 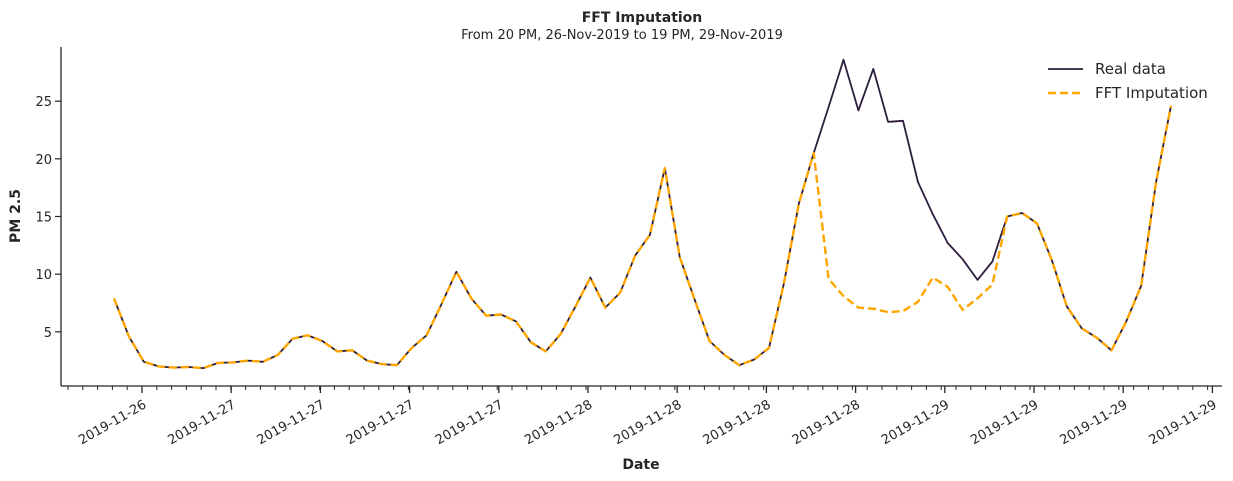 What do you see at coordinates (1128, 81) in the screenshot?
I see `legend: Real data FFT Imputation` at bounding box center [1128, 81].